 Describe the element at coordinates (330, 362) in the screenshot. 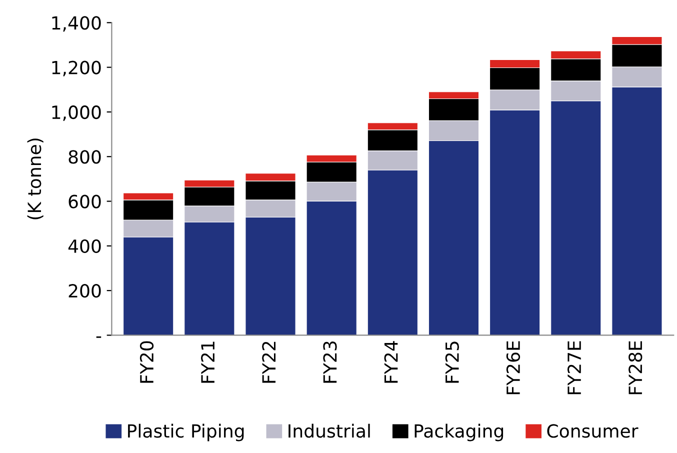

I see `x-tick-label: FY23` at that location.